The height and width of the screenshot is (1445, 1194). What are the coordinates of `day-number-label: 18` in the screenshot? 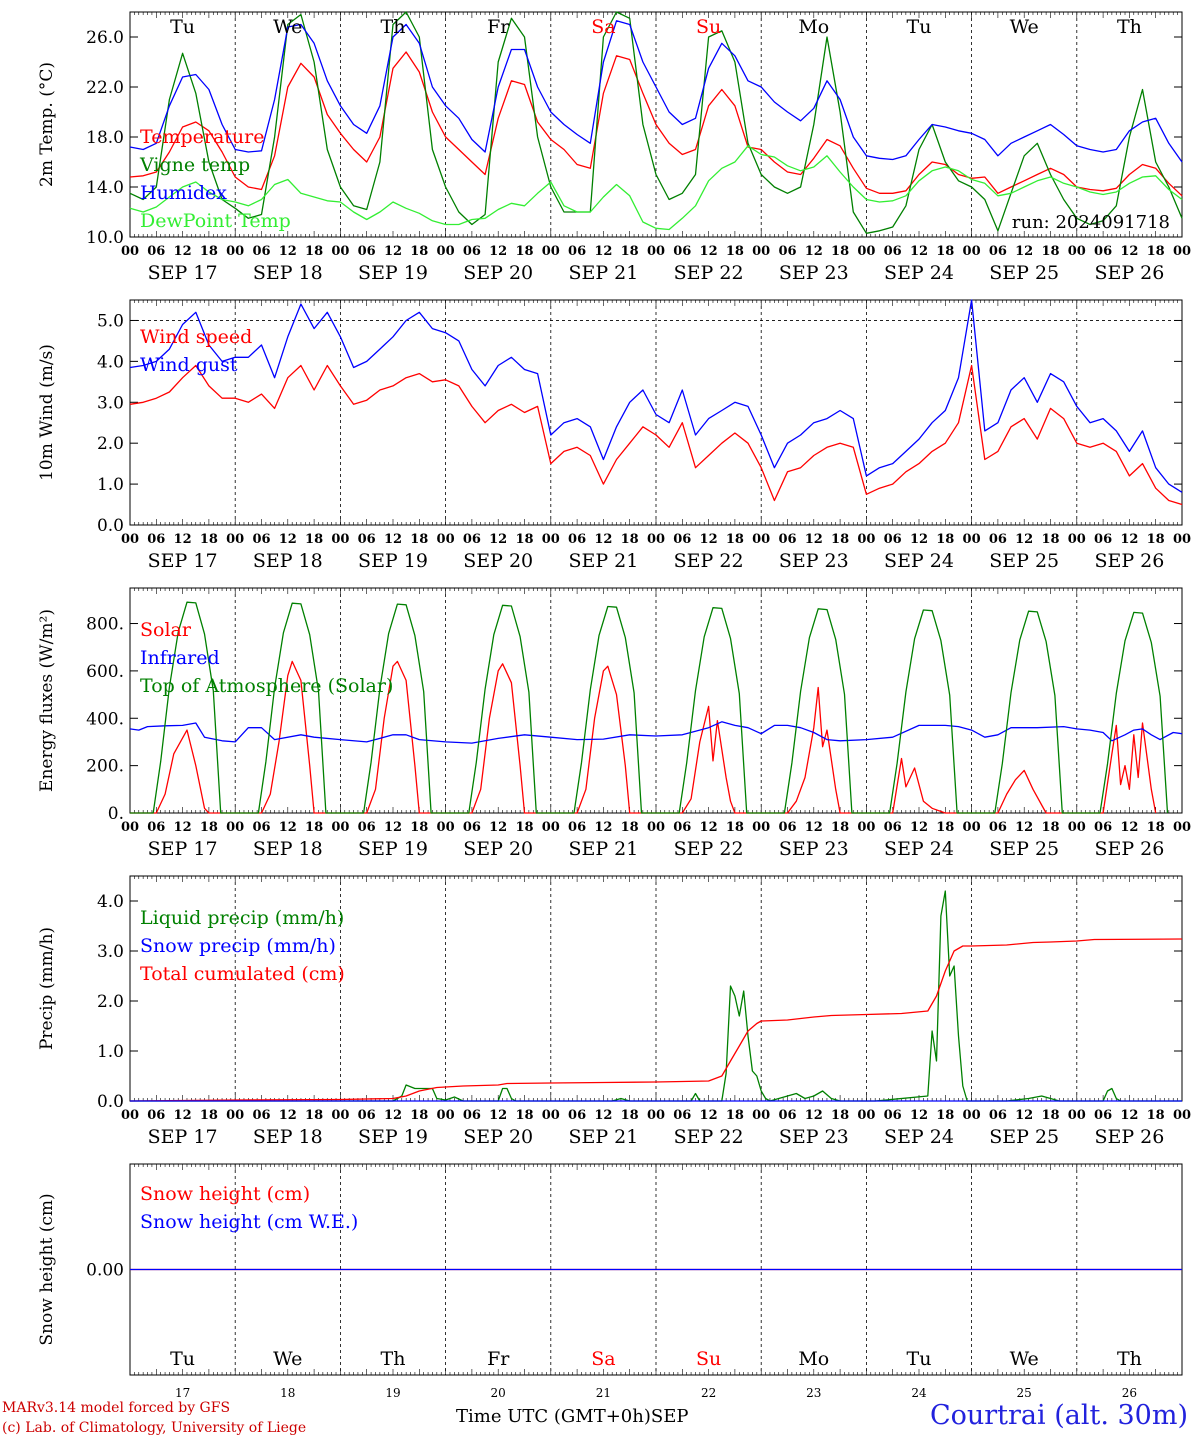 It's located at (287, 1393).